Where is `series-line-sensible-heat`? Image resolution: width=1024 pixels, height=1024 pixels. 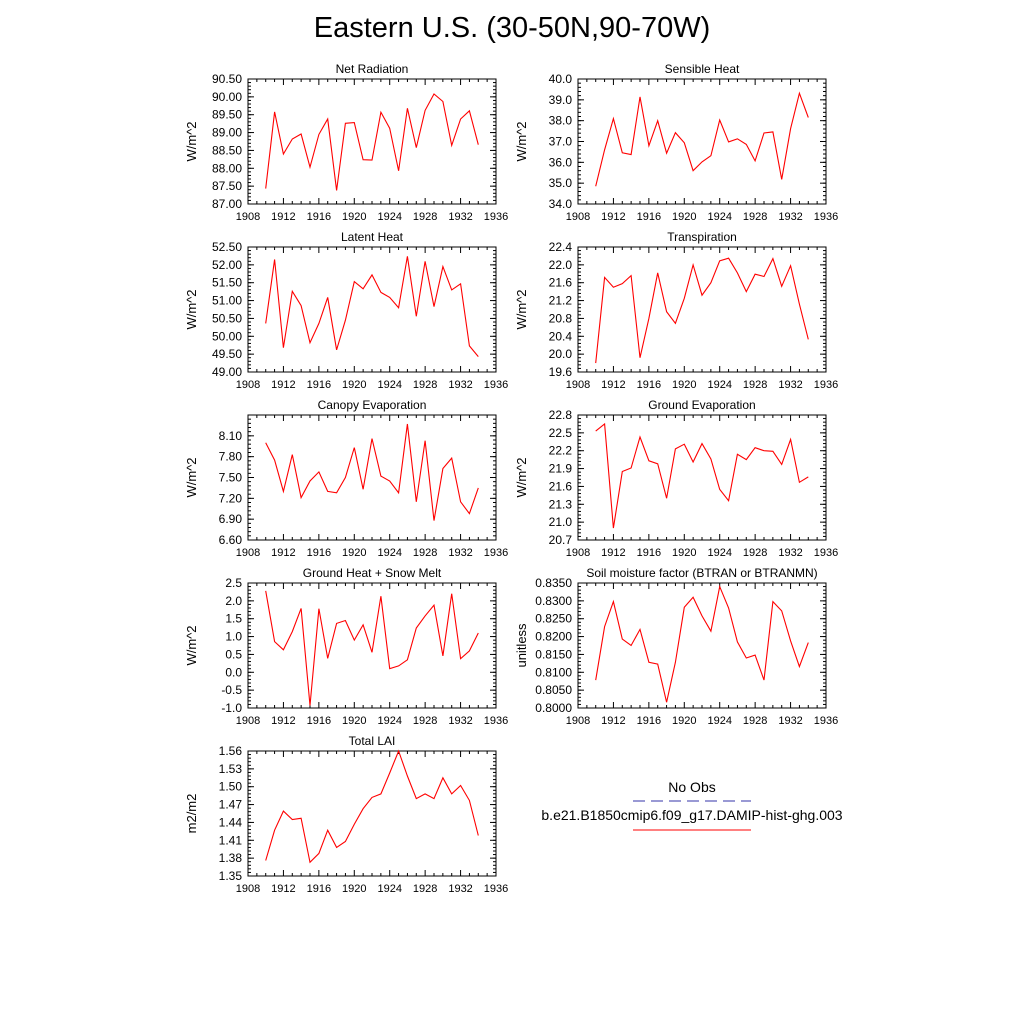 series-line-sensible-heat is located at coordinates (702, 139).